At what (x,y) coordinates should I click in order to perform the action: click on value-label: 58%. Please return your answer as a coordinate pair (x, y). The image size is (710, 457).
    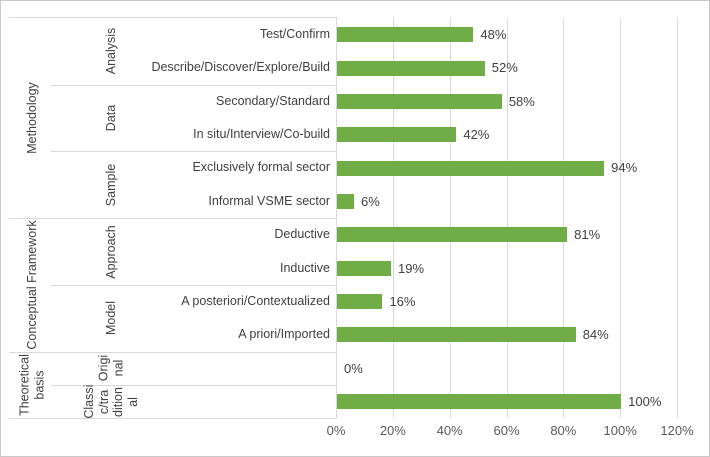
    Looking at the image, I should click on (521, 101).